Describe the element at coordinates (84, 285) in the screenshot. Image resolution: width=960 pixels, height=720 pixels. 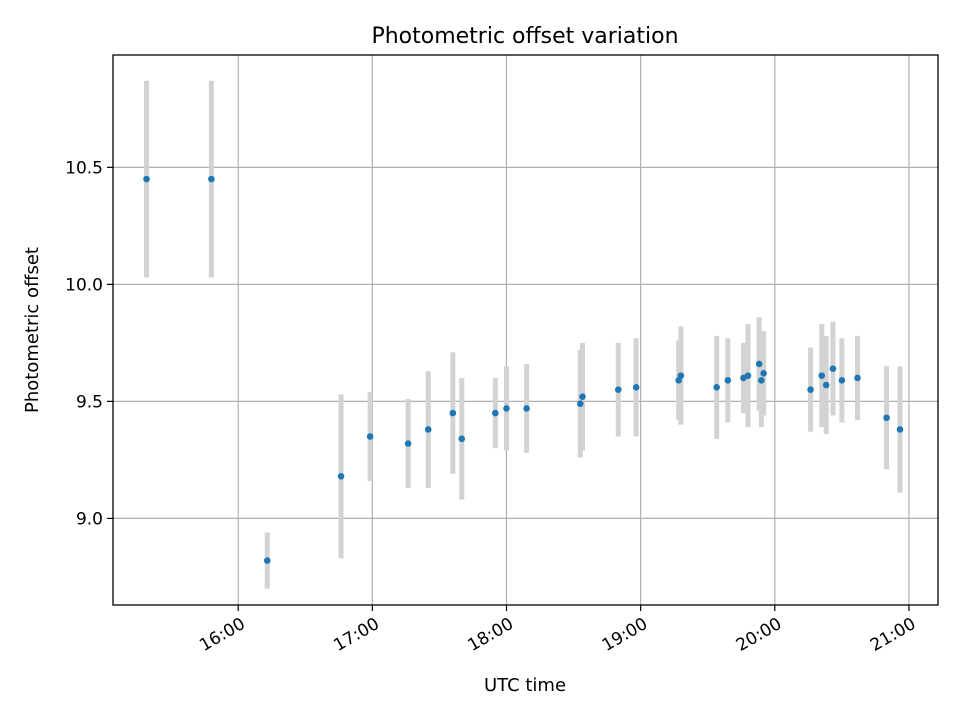
I see `y-tick-label: 10.0` at that location.